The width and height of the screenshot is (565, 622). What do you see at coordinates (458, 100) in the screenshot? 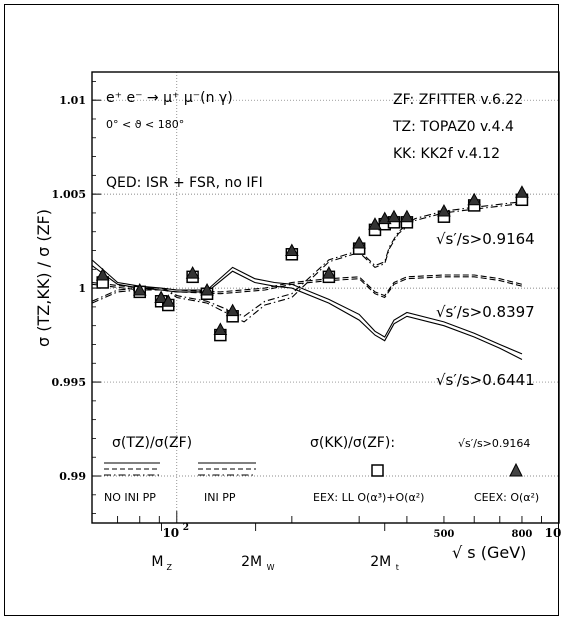
I see `zf-label: ZF: ZFITTER v.6.22` at bounding box center [458, 100].